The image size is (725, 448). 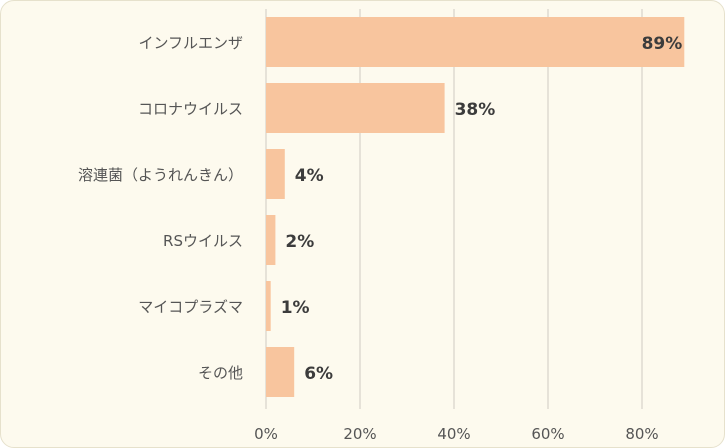 What do you see at coordinates (453, 434) in the screenshot?
I see `x-tick-label: 40%` at bounding box center [453, 434].